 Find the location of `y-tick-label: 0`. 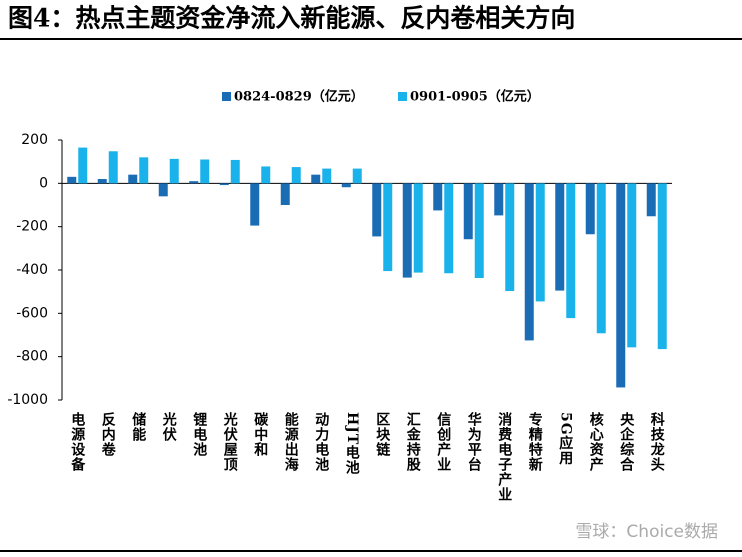

y-tick-label: 0 is located at coordinates (43, 183).